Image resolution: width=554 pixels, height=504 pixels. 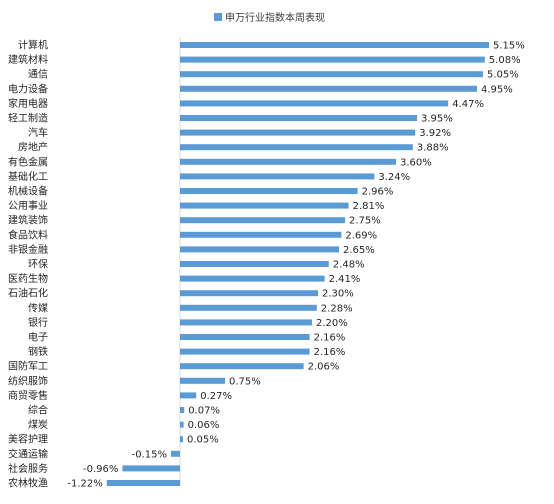 What do you see at coordinates (505, 60) in the screenshot?
I see `data-label: 5.08%` at bounding box center [505, 60].